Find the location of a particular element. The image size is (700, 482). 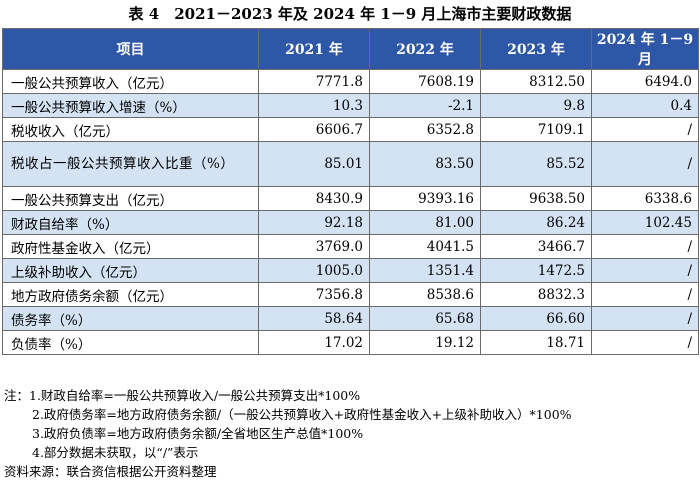

cell-value: 7109.1 is located at coordinates (536, 129).